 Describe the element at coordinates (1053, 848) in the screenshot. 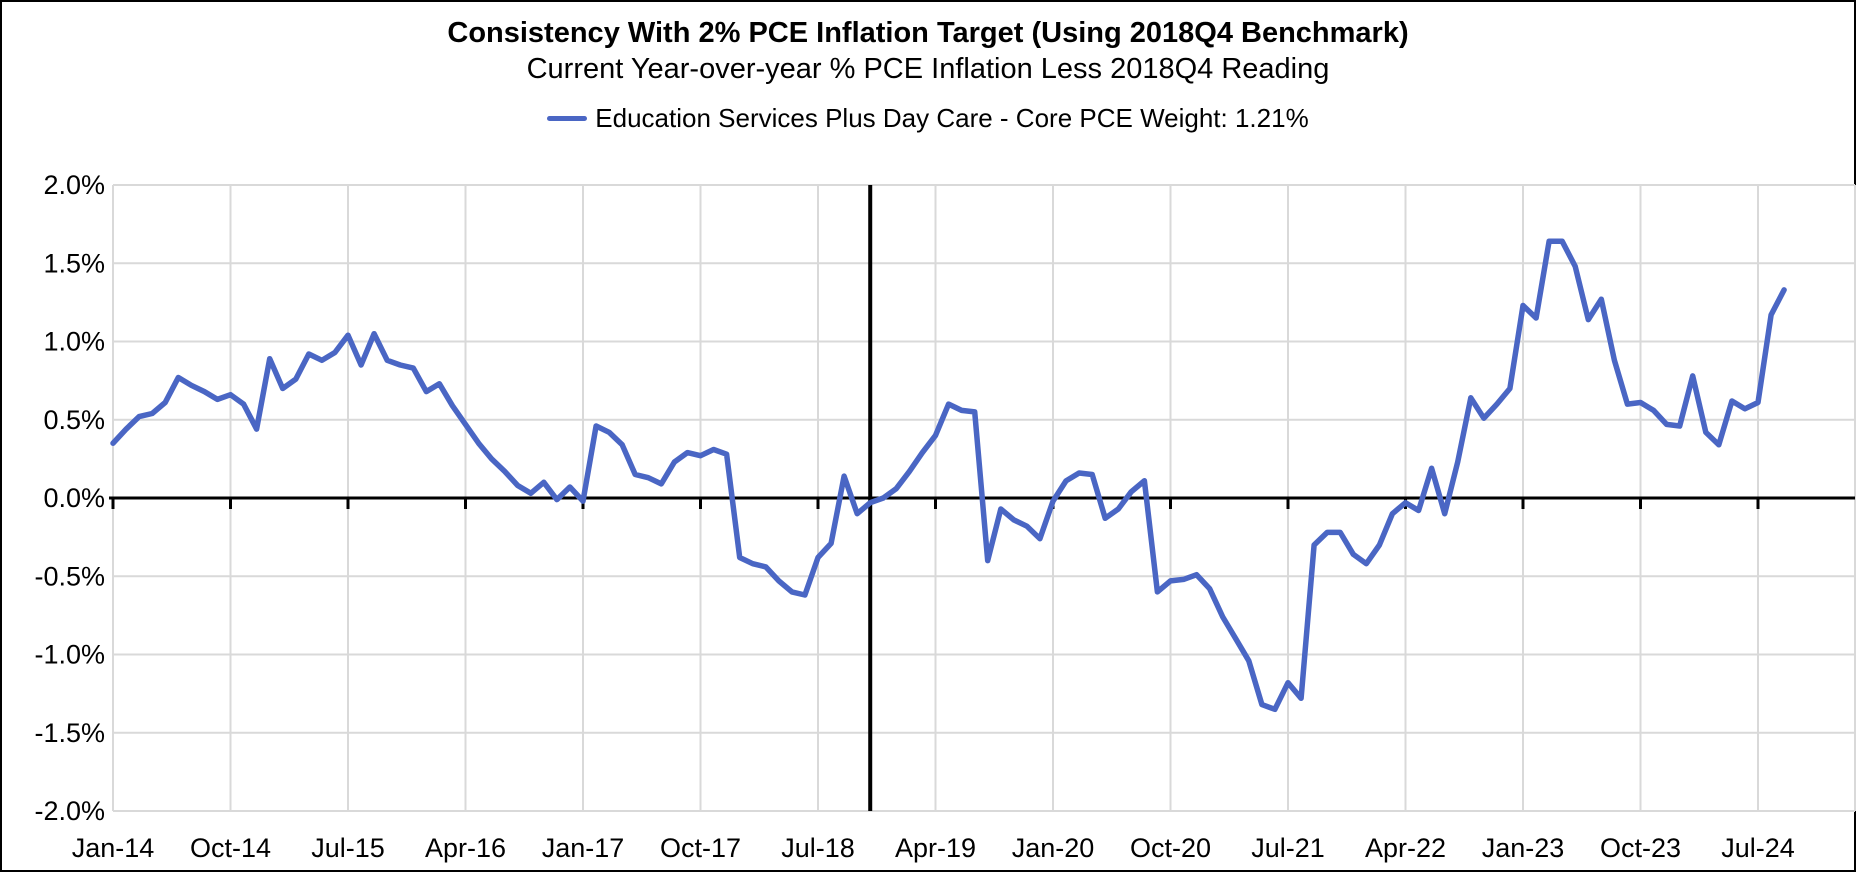

I see `x-axis-tick-label: Jan-20` at that location.